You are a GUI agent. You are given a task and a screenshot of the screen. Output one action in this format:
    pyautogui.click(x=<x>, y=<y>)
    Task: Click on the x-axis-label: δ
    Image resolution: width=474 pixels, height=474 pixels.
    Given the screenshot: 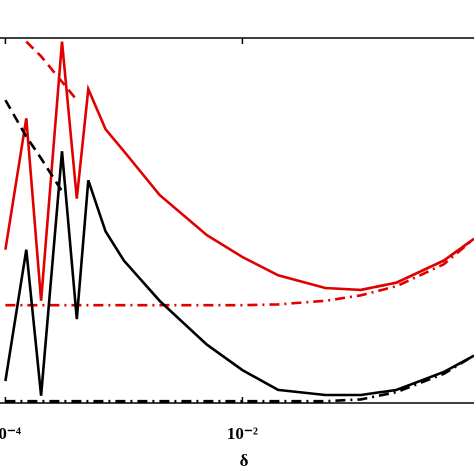 What is the action you would take?
    pyautogui.click(x=244, y=460)
    